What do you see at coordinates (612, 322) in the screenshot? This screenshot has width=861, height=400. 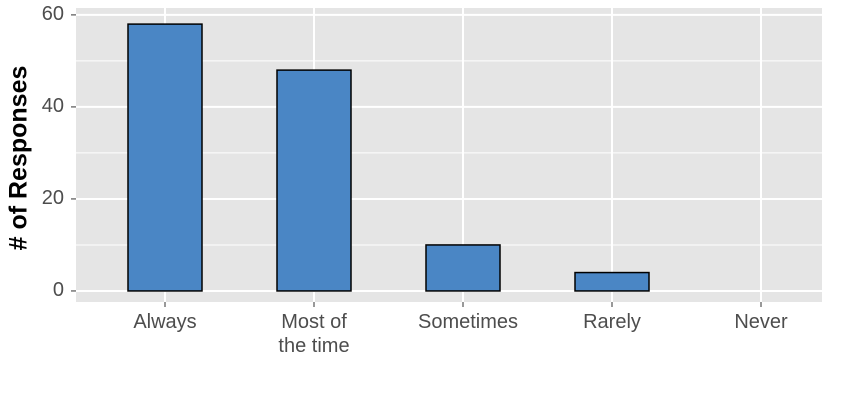 I see `x-tick-label: Rarely` at bounding box center [612, 322].